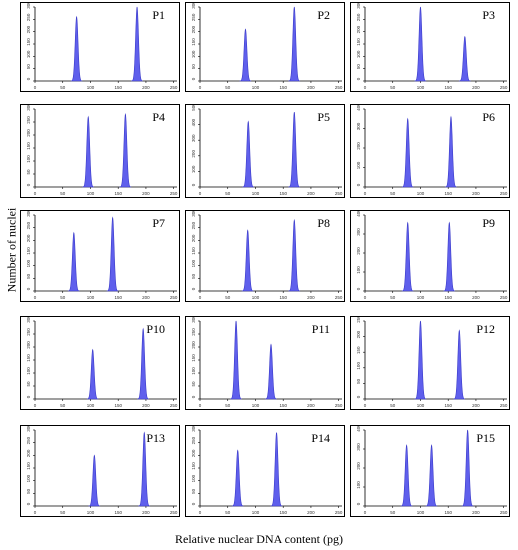  I want to click on histogram-panel: 0 50 100 150 200 250 0 100 200 300 400 P6, so click(430, 151).